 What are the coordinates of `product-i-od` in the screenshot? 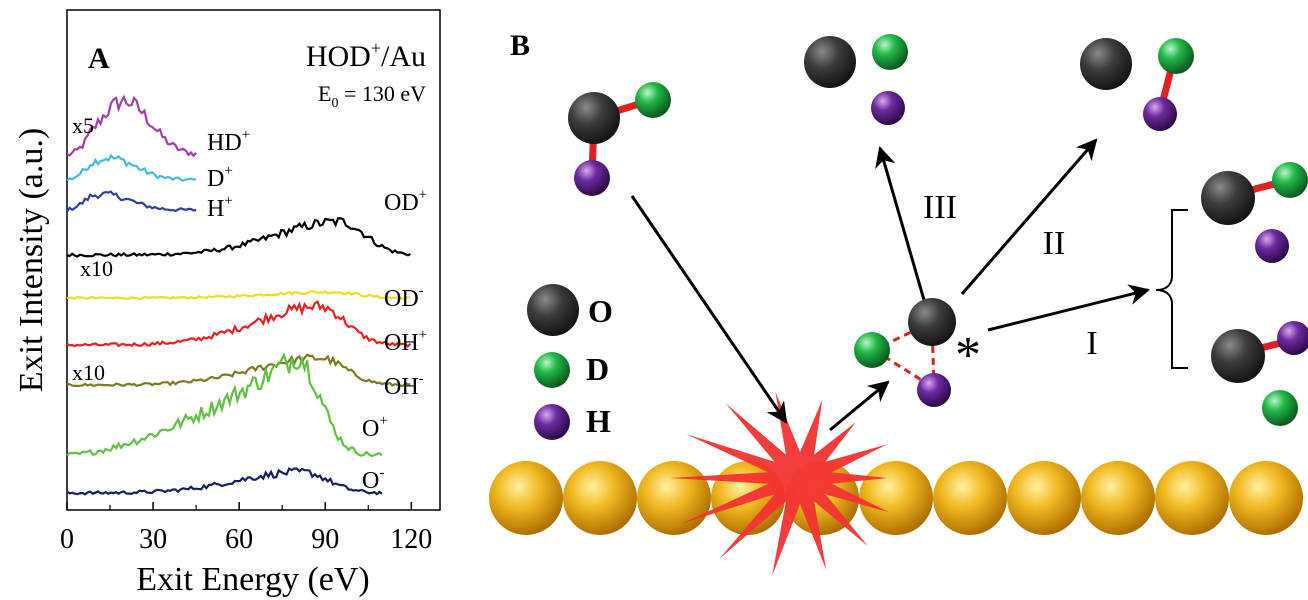 It's located at (1254, 212).